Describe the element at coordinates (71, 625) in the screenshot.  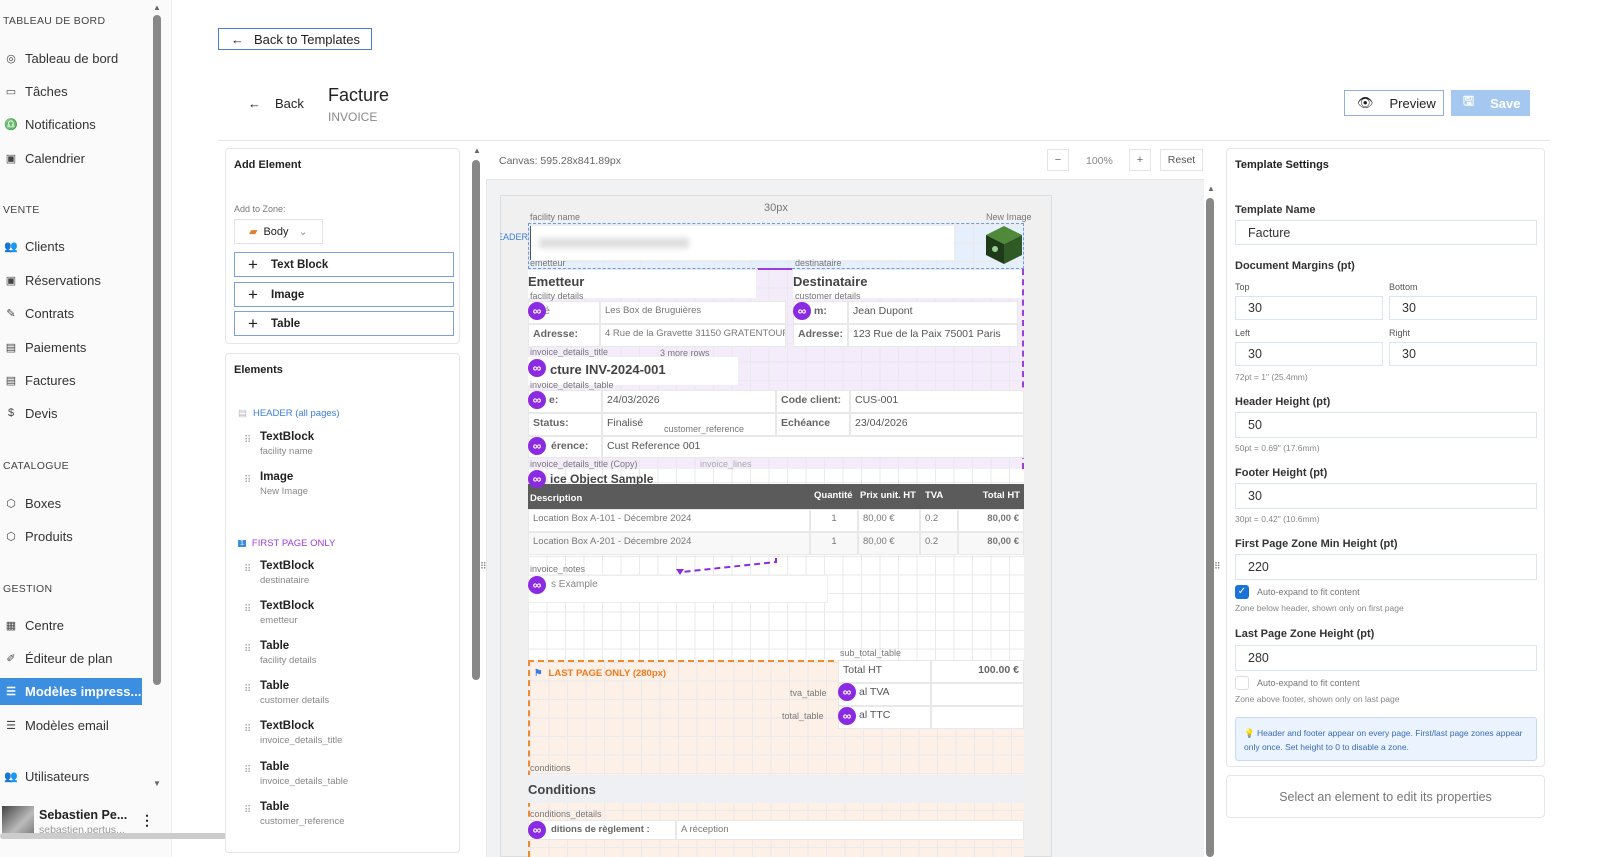
I see `sidebar-item-centre: ▦ Centre` at that location.